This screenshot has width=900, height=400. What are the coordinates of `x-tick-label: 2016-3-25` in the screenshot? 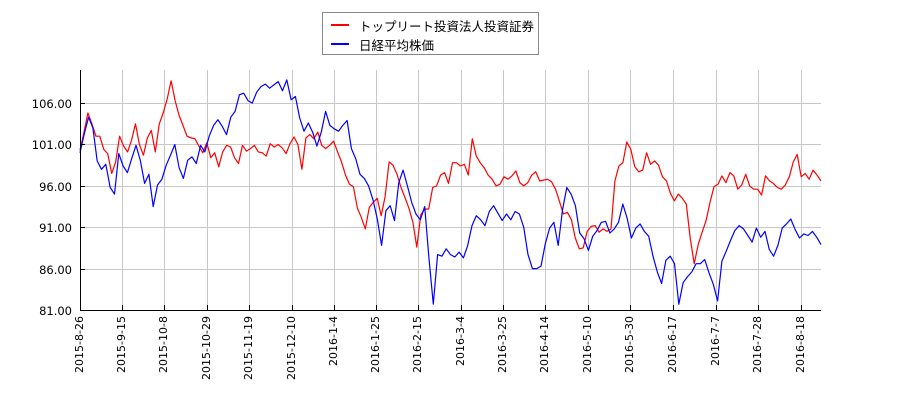 It's located at (502, 344).